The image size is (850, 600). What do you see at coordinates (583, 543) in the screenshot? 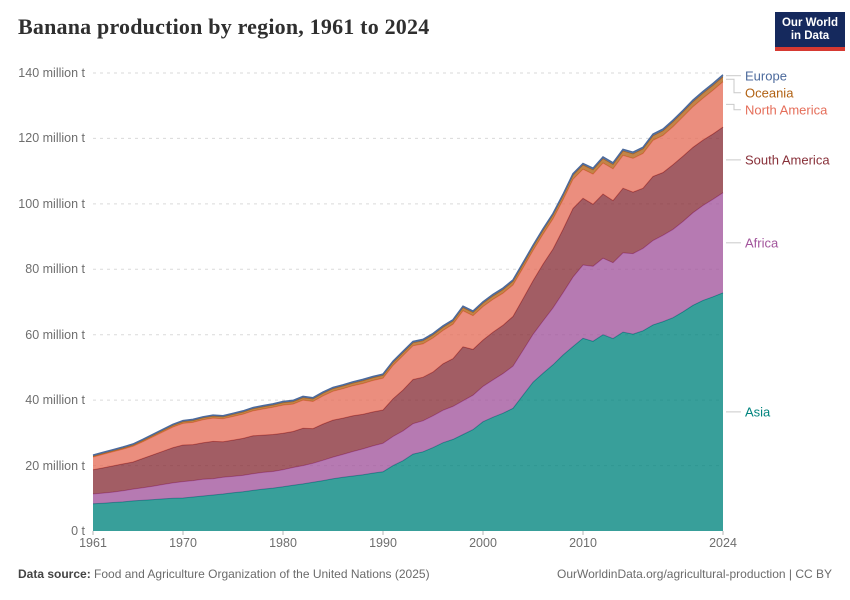
I see `x-axis-label-2010: 2010` at bounding box center [583, 543].